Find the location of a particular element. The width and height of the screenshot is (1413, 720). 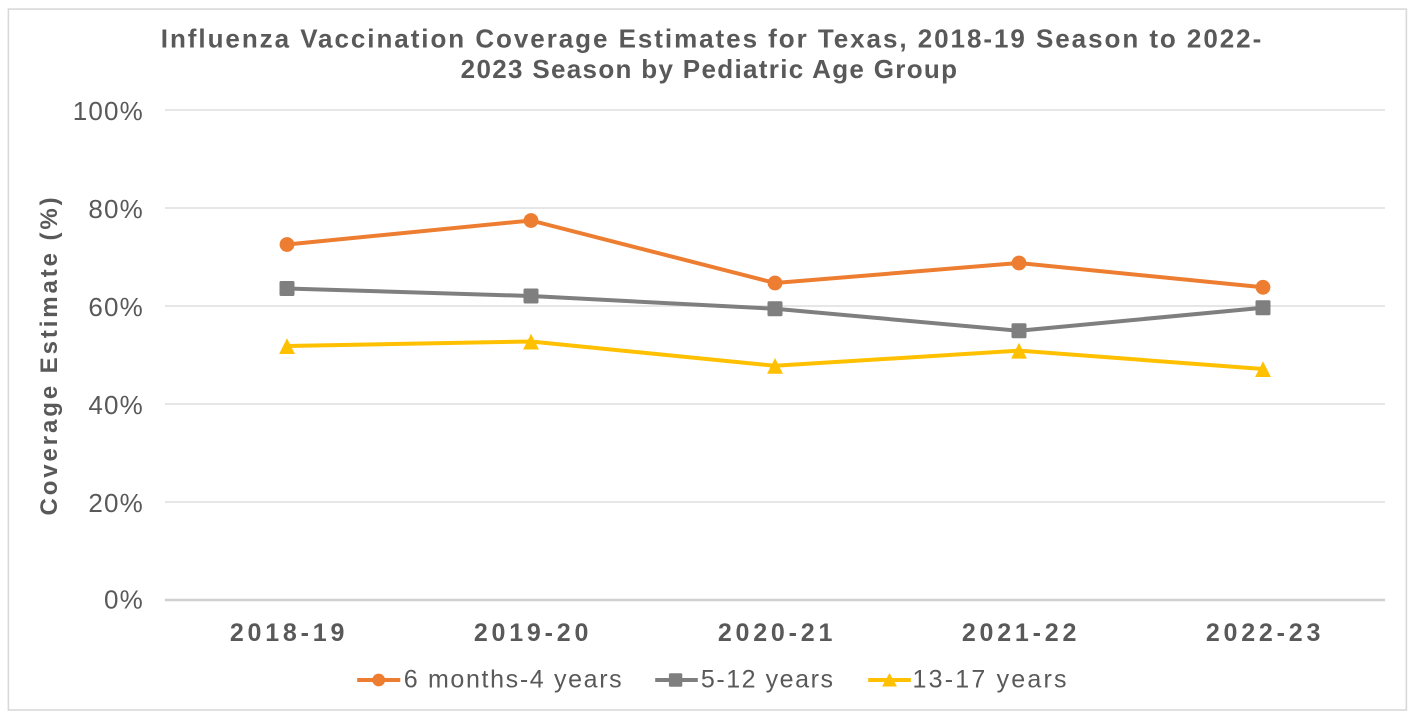

svg-text: 2021-22 is located at coordinates (1021, 633).